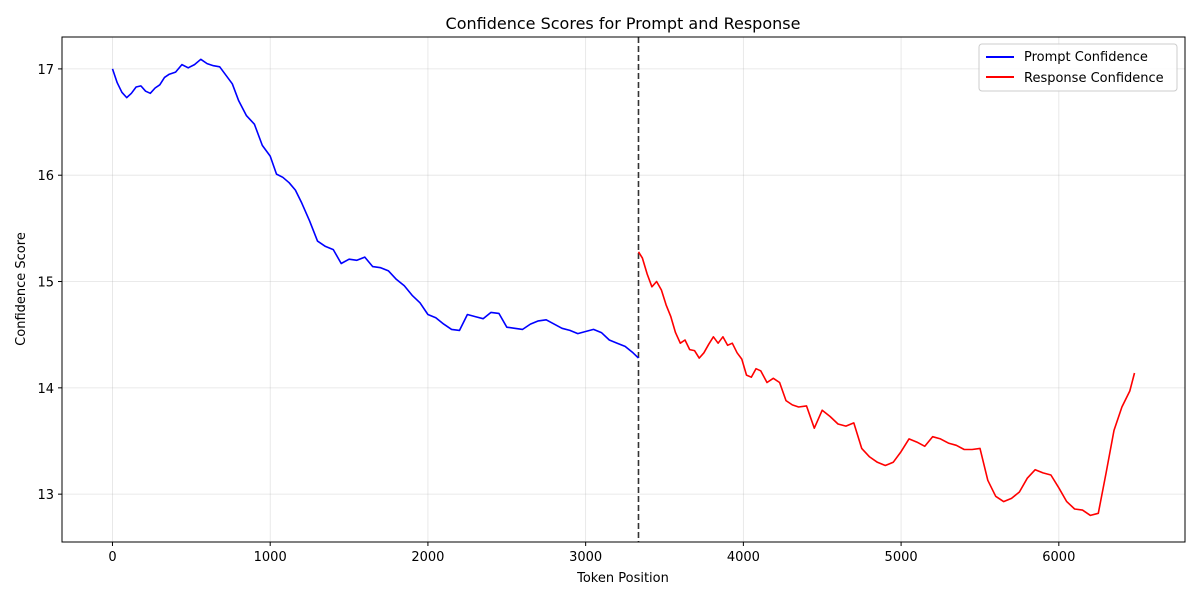 The height and width of the screenshot is (600, 1200). Describe the element at coordinates (45, 176) in the screenshot. I see `y-tick-label: 16` at that location.